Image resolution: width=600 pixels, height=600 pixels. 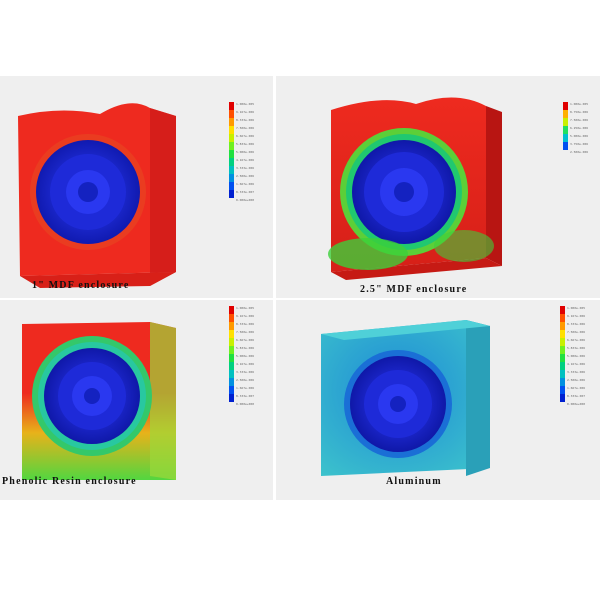 What do you see at coordinates (579, 128) in the screenshot?
I see `legend-tick-4: 6.250e-006` at bounding box center [579, 128].